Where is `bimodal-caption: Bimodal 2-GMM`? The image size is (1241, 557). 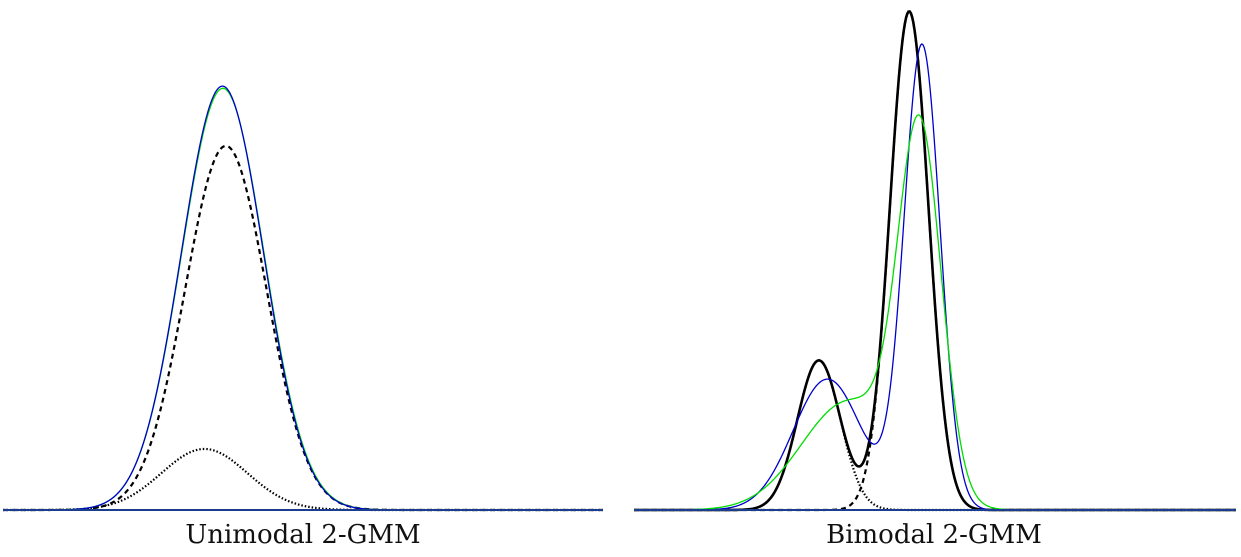
bimodal-caption: Bimodal 2-GMM is located at coordinates (934, 535).